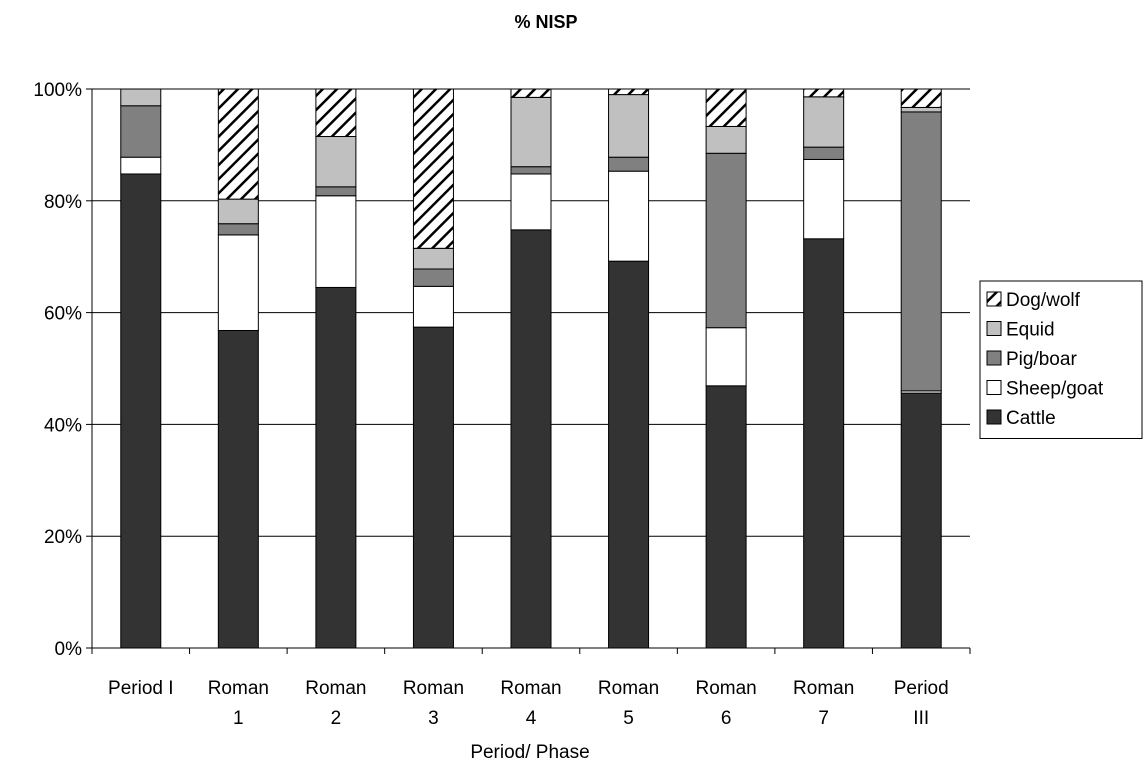  What do you see at coordinates (628, 718) in the screenshot?
I see `x-tick-label: 5` at bounding box center [628, 718].